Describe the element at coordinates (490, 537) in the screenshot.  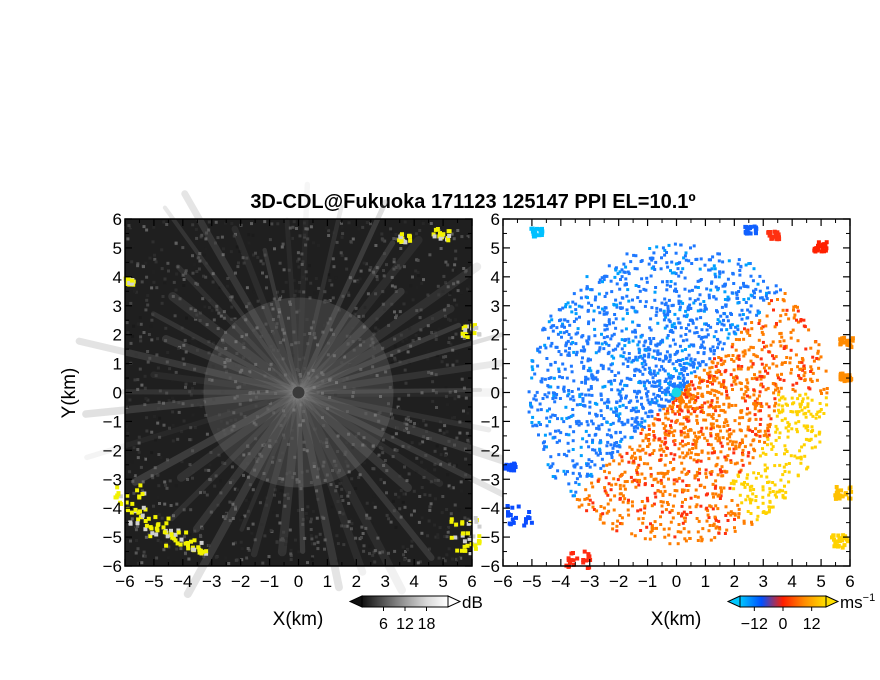
I see `velocity-y-tick-label: −5` at that location.